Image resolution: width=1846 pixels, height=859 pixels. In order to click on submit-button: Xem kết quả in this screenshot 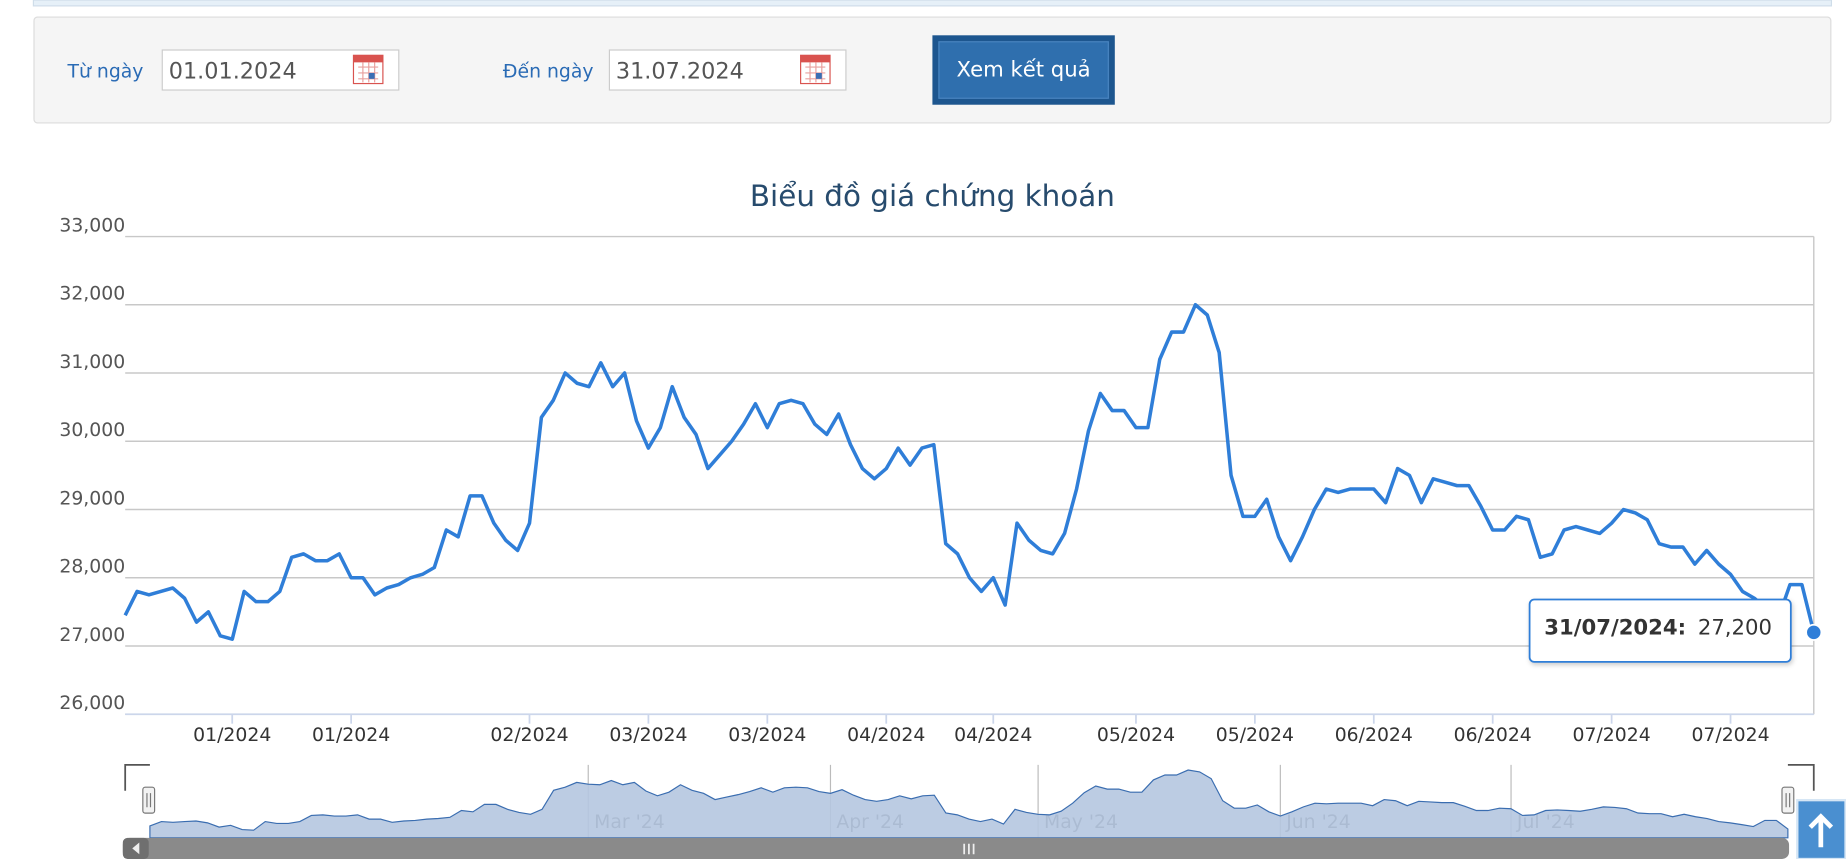, I will do `click(1023, 70)`.